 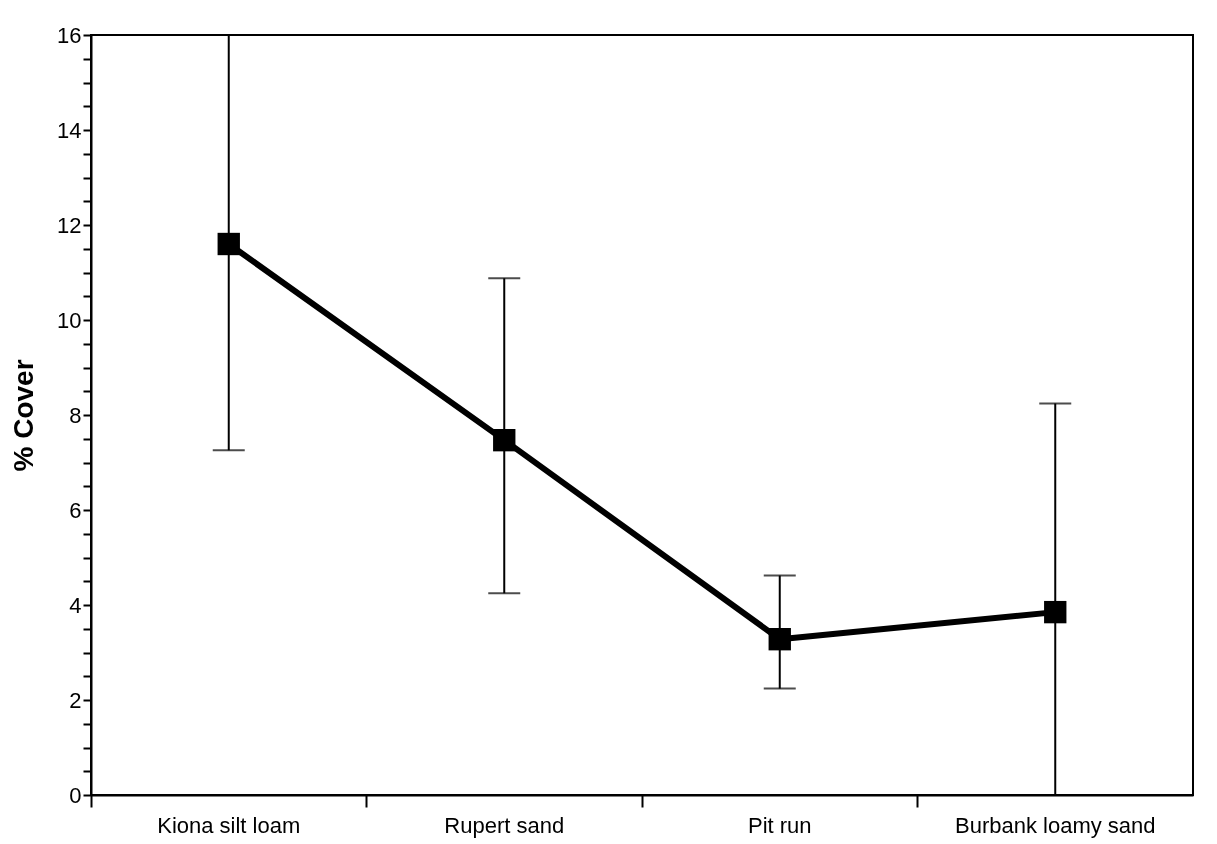 What do you see at coordinates (504, 825) in the screenshot?
I see `x-tick-label: Rupert sand` at bounding box center [504, 825].